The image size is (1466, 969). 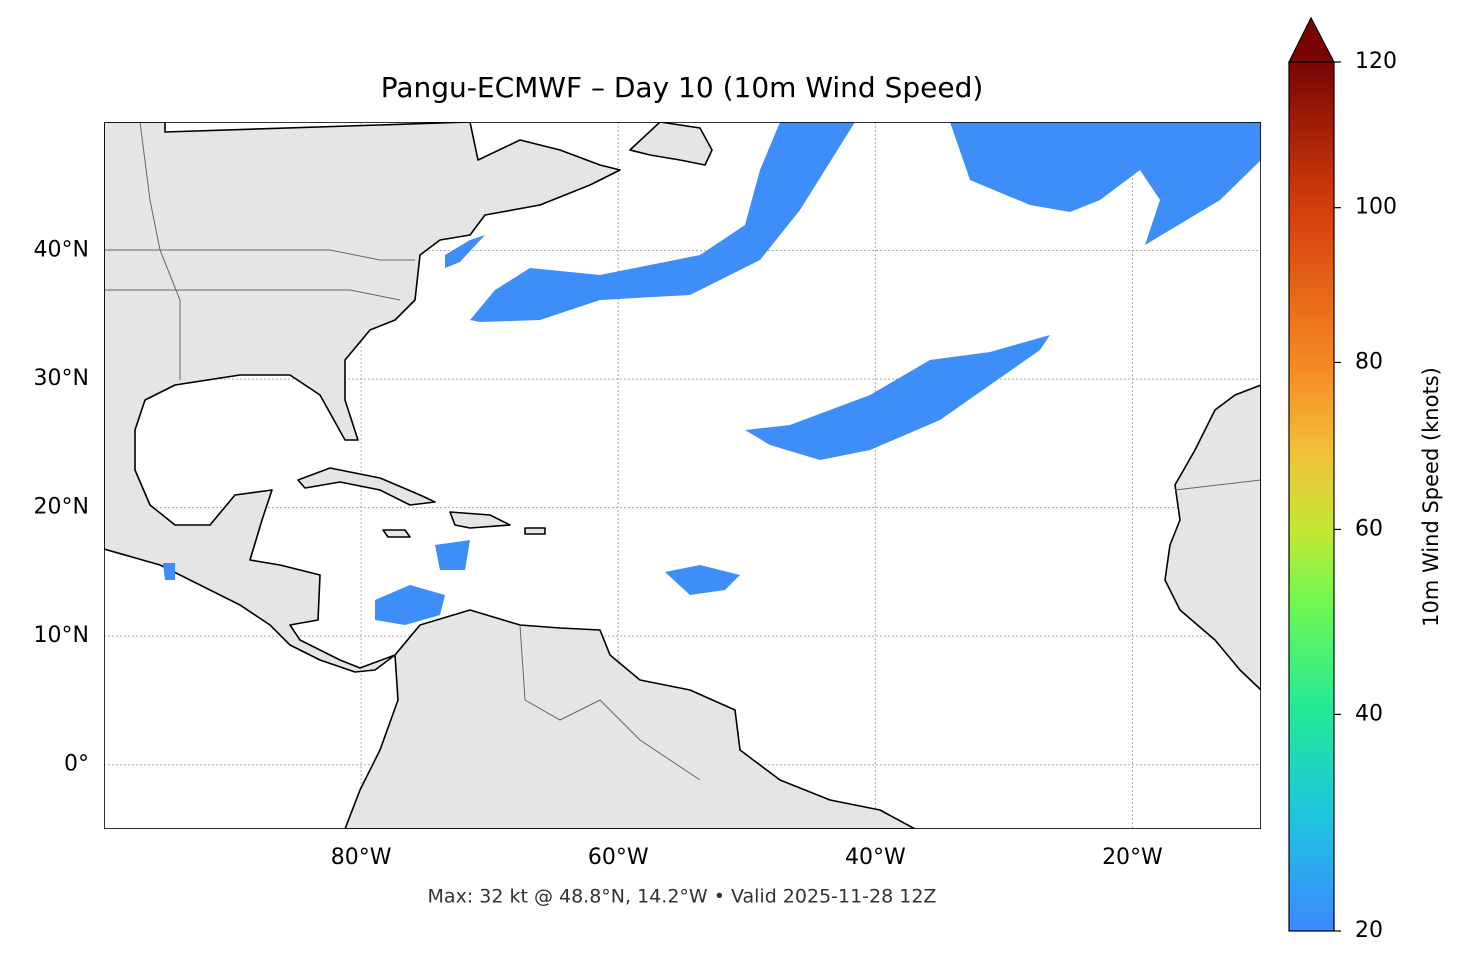 What do you see at coordinates (61, 378) in the screenshot?
I see `y-tick-label: 30°N` at bounding box center [61, 378].